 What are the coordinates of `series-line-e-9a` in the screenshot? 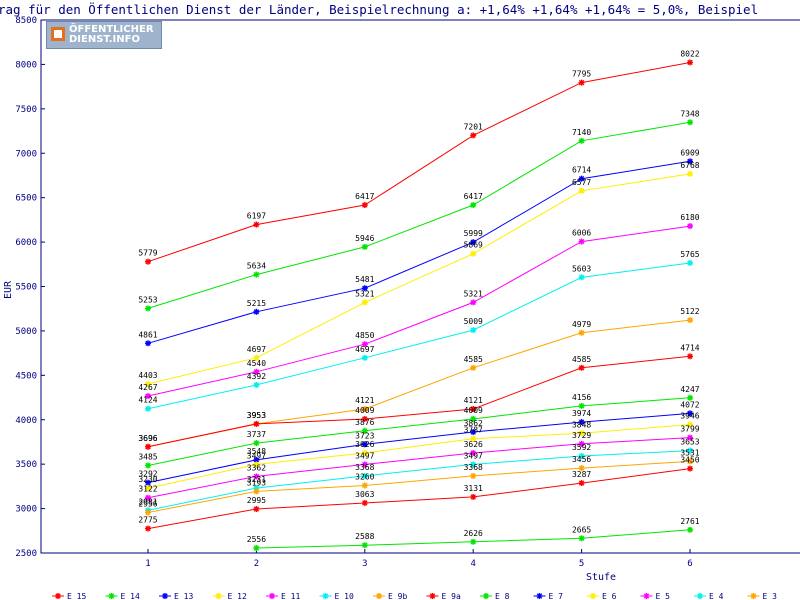 It's located at (419, 401).